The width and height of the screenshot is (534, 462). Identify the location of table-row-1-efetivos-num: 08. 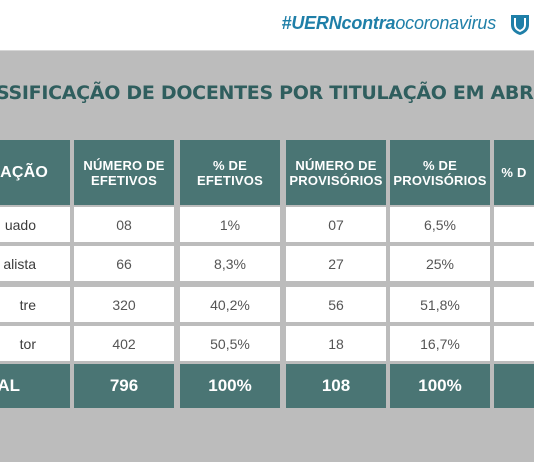
(124, 224).